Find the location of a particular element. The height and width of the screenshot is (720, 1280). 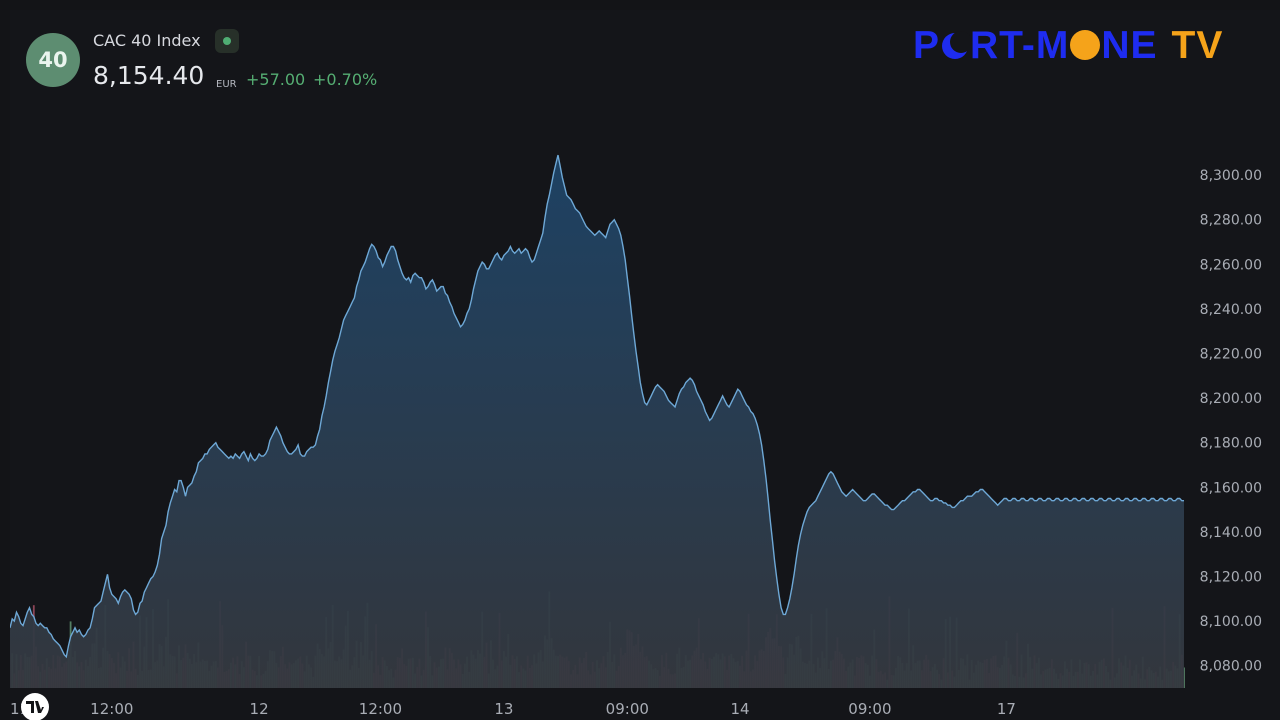

x-tick-label: 14 is located at coordinates (739, 709).